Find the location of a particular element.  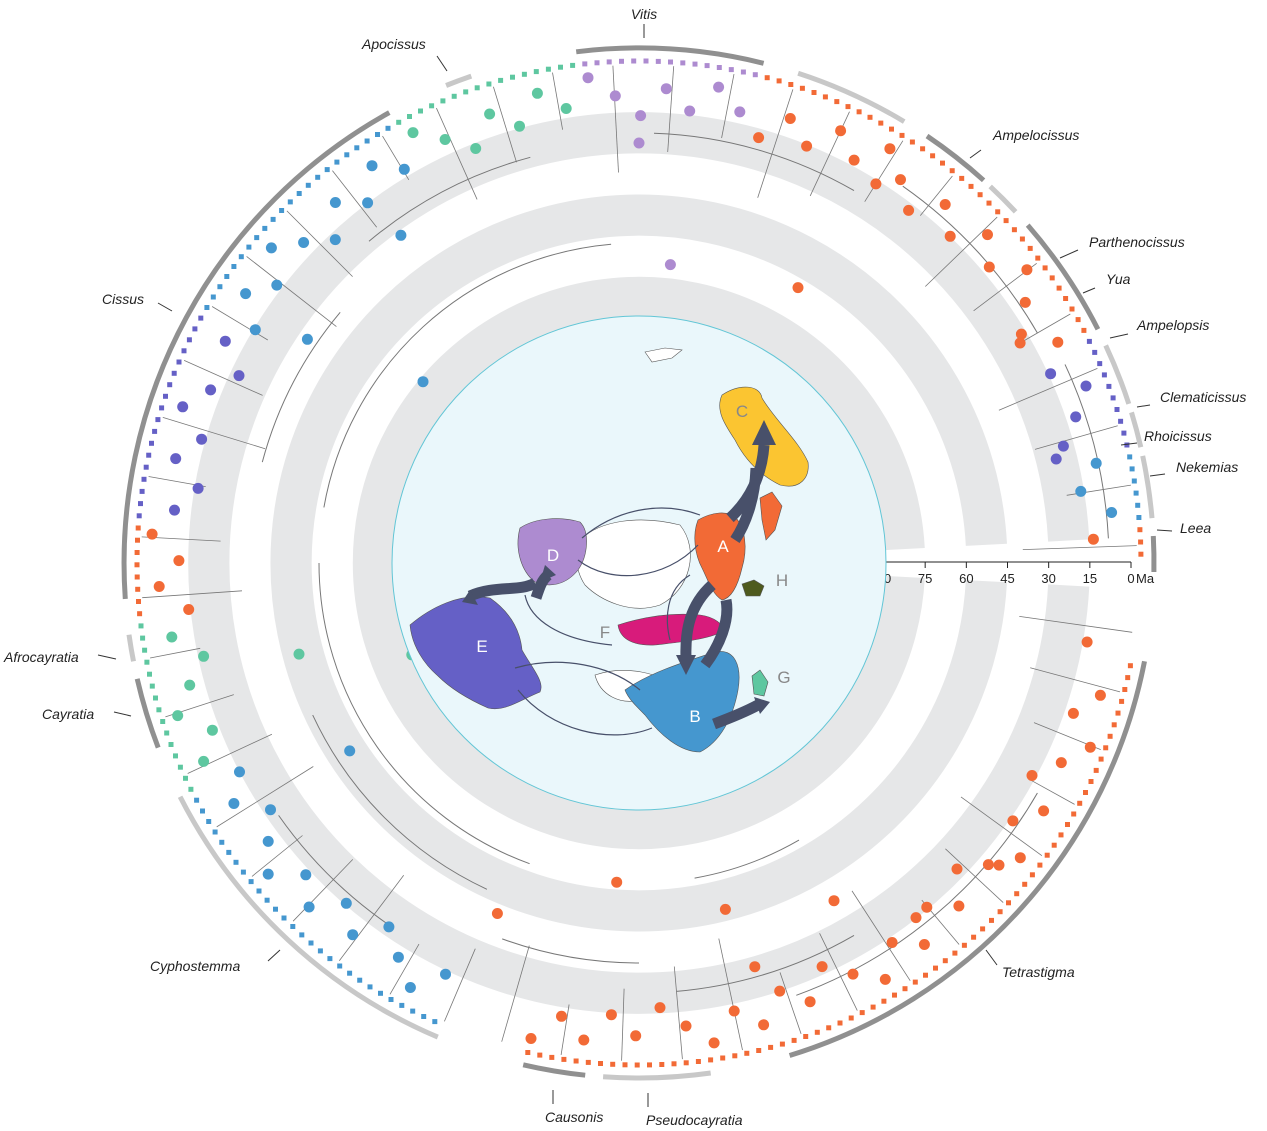

genus-leader-cissus is located at coordinates (165, 307).